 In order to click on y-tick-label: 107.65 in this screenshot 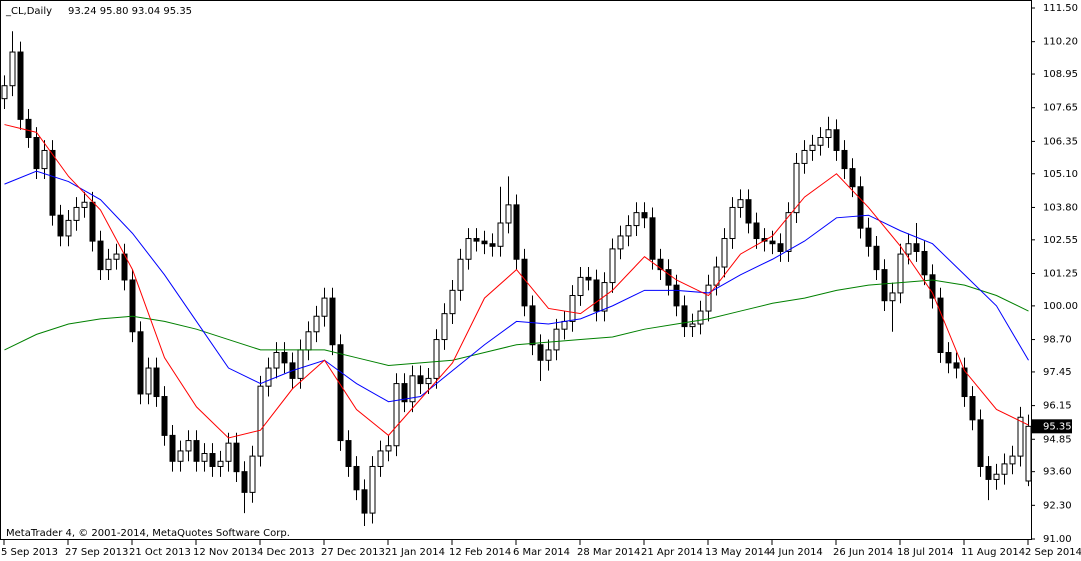, I will do `click(1060, 108)`.